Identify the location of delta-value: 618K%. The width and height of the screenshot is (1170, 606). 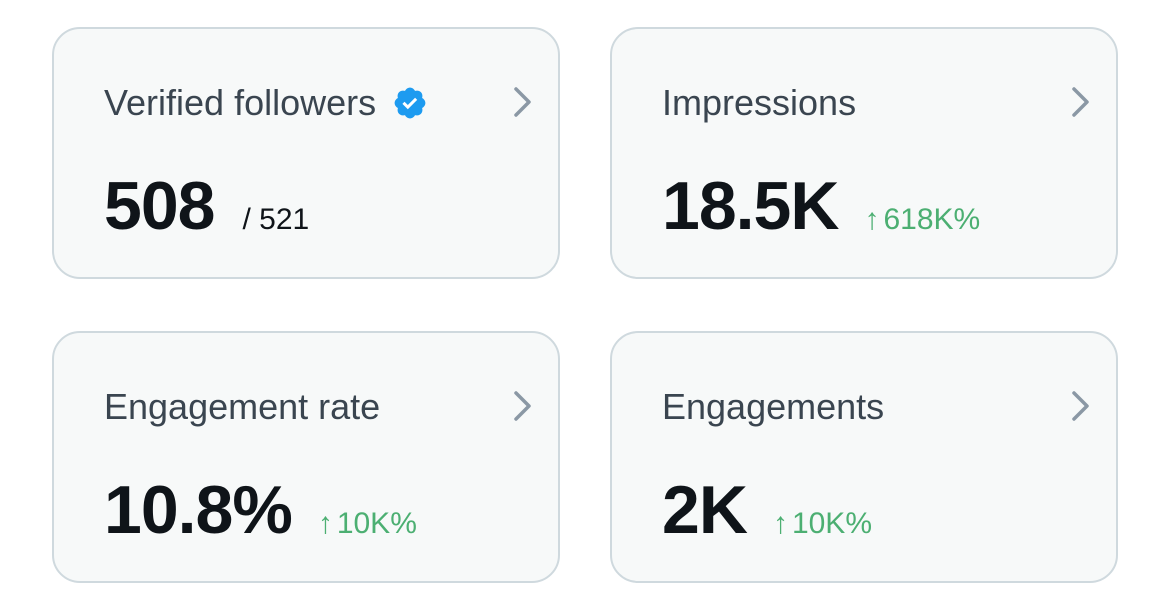
(932, 219).